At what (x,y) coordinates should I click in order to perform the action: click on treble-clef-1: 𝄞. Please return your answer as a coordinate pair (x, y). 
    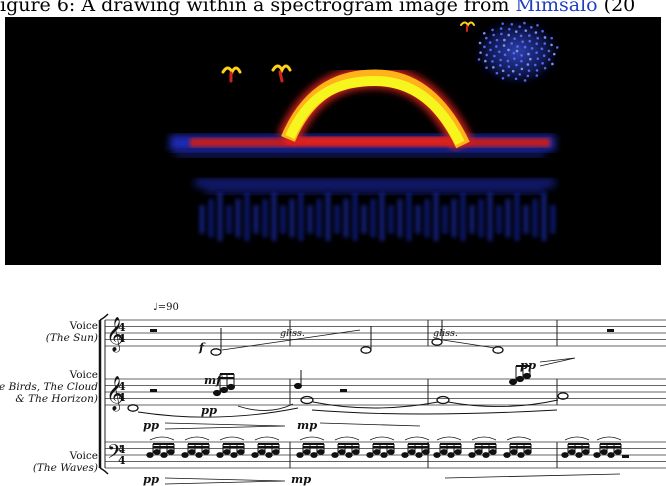
    Looking at the image, I should click on (115, 335).